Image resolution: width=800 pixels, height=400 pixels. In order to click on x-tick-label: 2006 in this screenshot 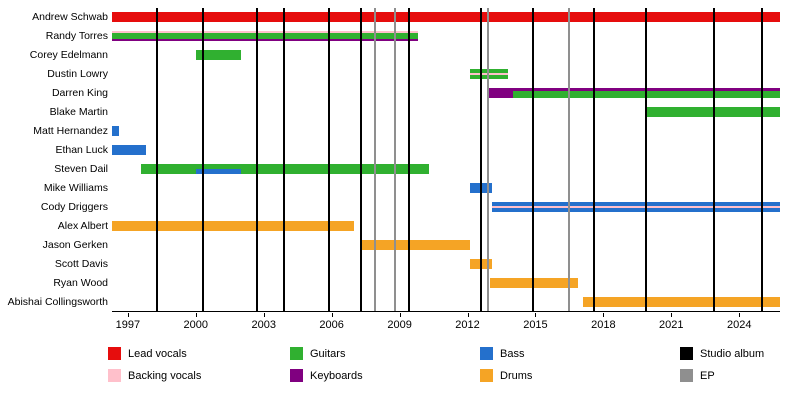, I will do `click(331, 325)`.